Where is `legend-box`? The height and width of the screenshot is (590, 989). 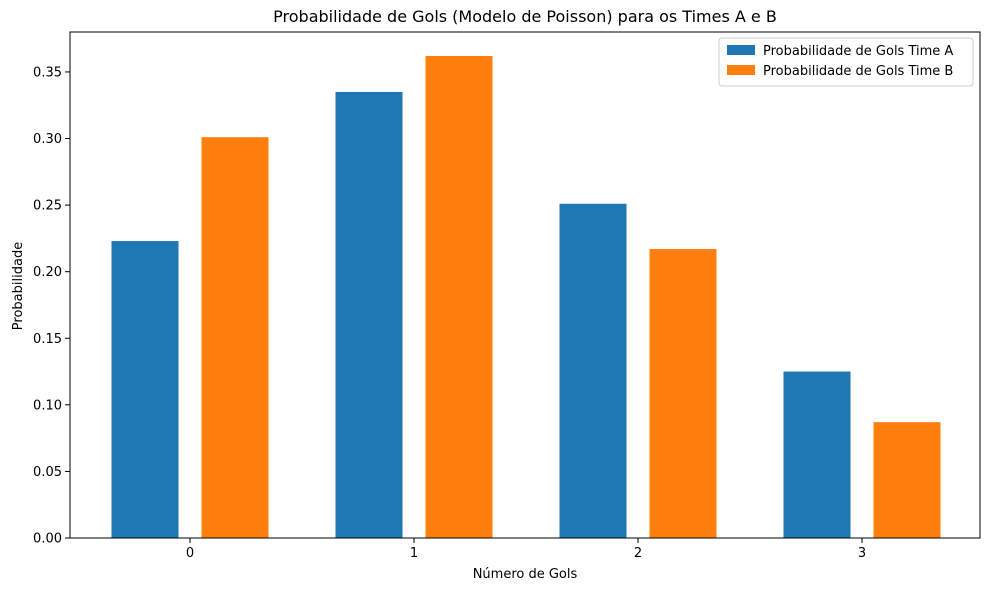 legend-box is located at coordinates (846, 62).